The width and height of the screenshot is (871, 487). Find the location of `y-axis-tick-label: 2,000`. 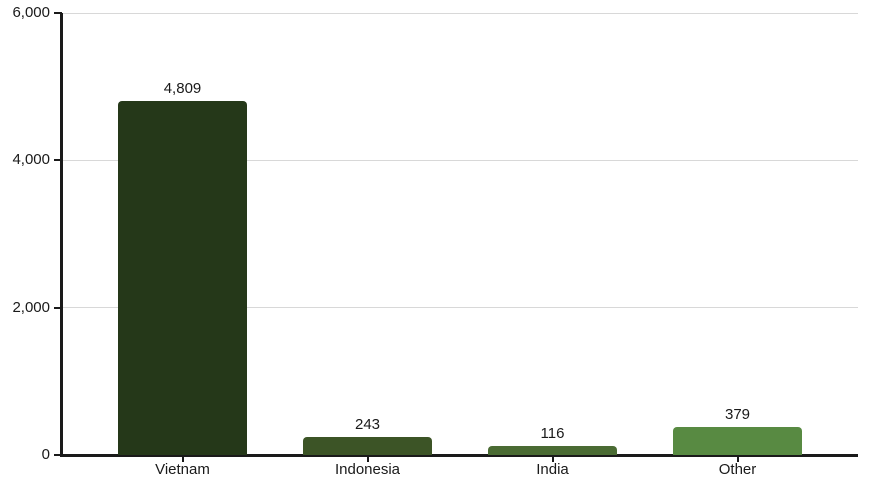

y-axis-tick-label: 2,000 is located at coordinates (31, 307).